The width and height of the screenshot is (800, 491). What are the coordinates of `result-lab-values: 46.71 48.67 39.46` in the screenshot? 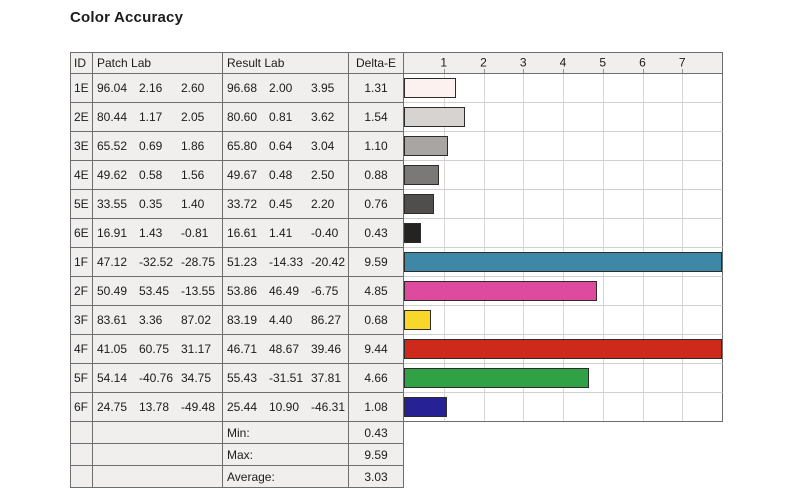 It's located at (286, 349).